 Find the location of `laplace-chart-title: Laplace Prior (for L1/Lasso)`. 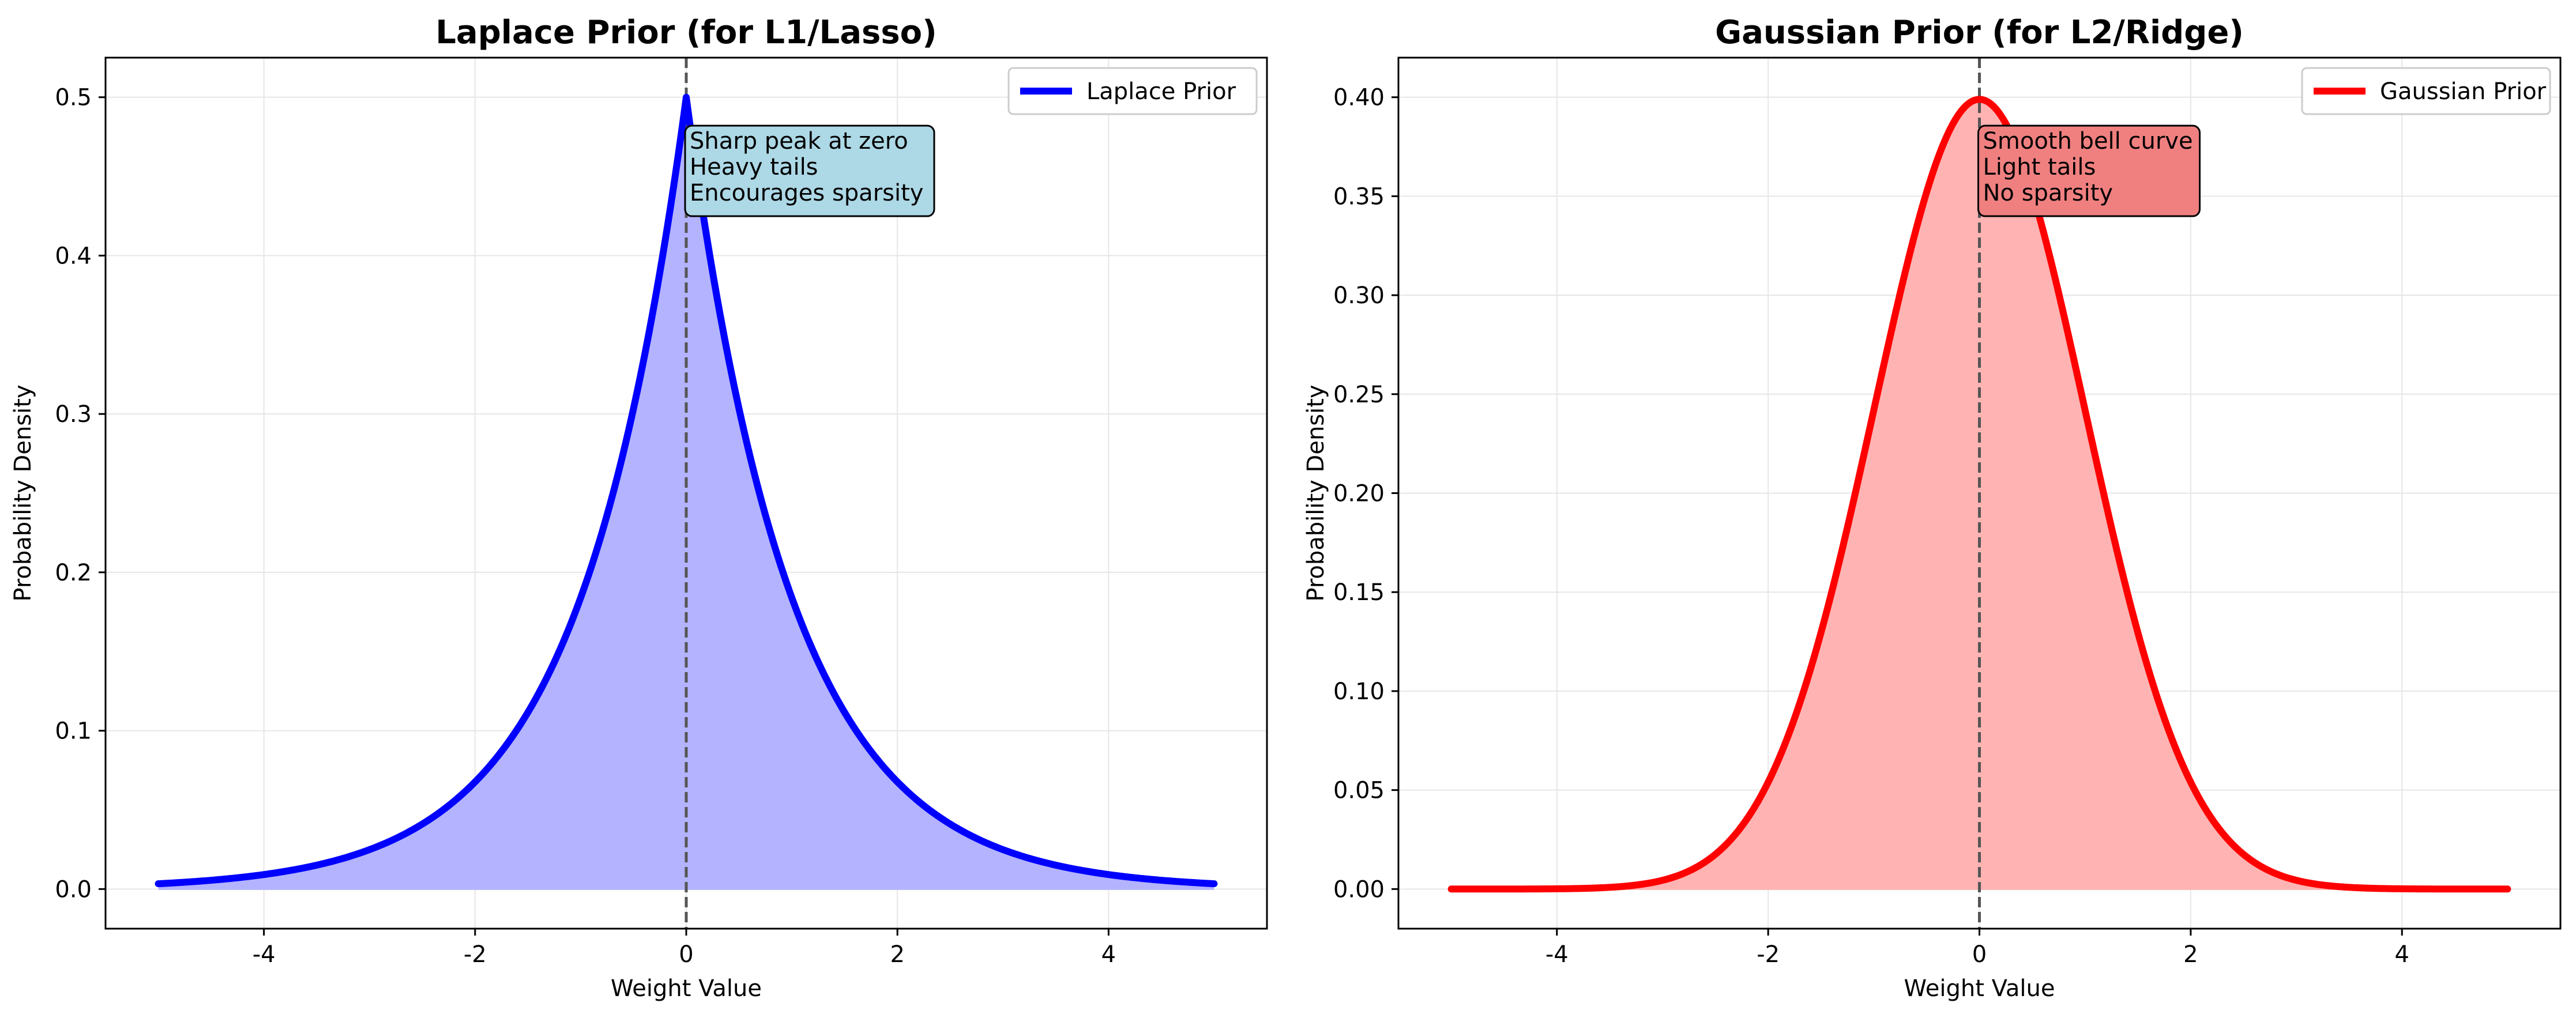

laplace-chart-title: Laplace Prior (for L1/Lasso) is located at coordinates (686, 32).